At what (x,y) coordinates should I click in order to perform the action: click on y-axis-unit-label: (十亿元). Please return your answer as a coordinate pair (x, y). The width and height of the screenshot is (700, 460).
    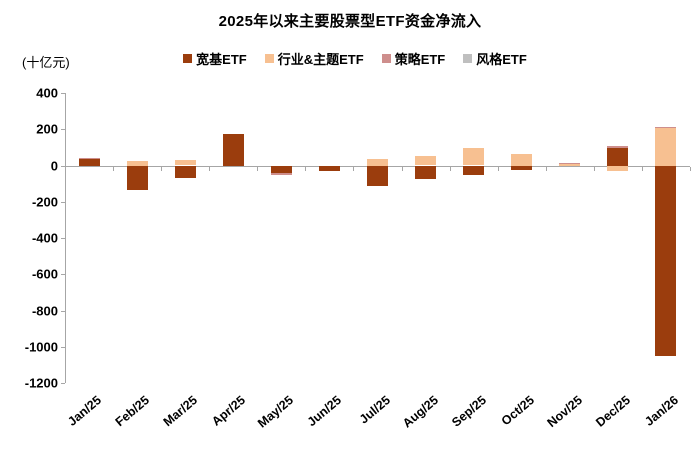
    Looking at the image, I should click on (46, 62).